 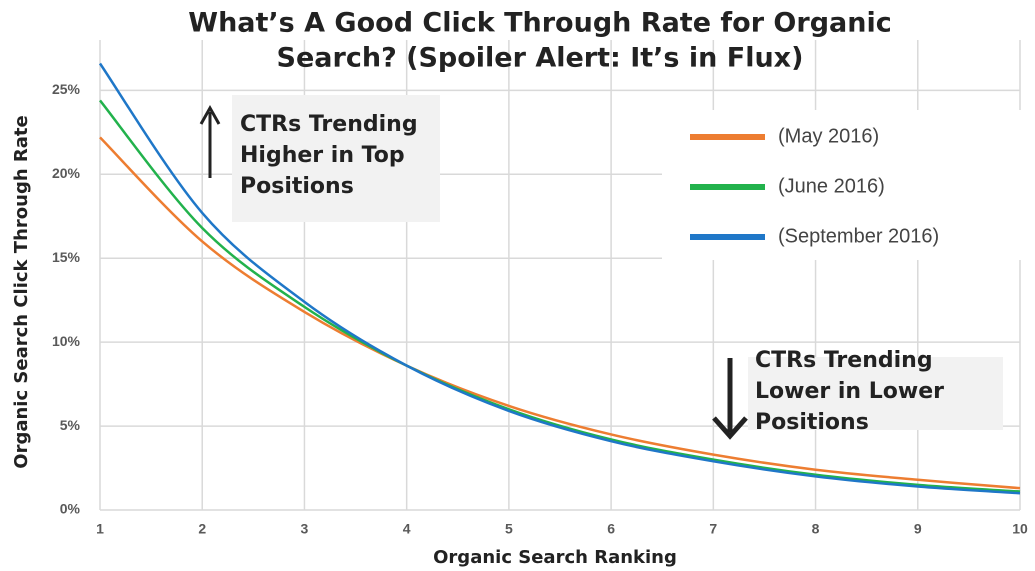 I want to click on x-tick-label: 3, so click(x=305, y=529).